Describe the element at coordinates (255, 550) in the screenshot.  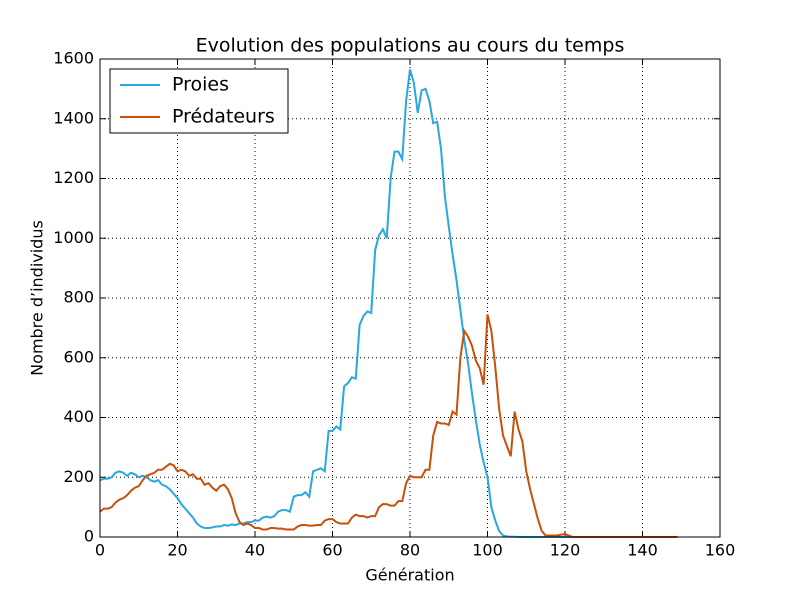
I see `x-tick-label: 40` at that location.